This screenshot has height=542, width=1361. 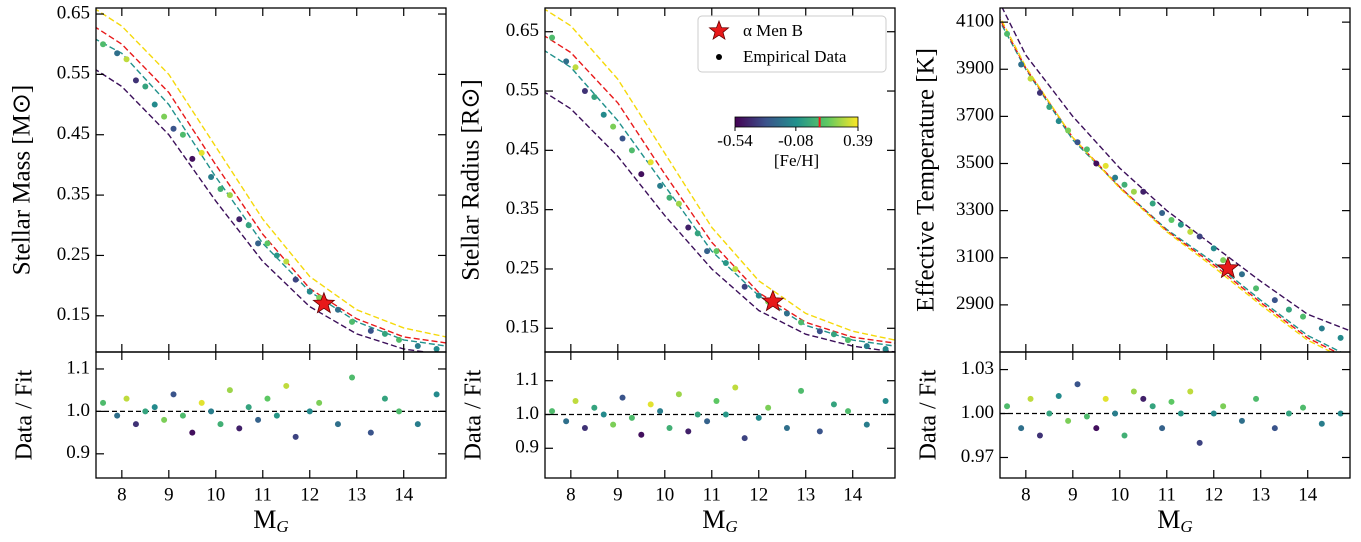 What do you see at coordinates (773, 30) in the screenshot?
I see `legend-label: α Men B` at bounding box center [773, 30].